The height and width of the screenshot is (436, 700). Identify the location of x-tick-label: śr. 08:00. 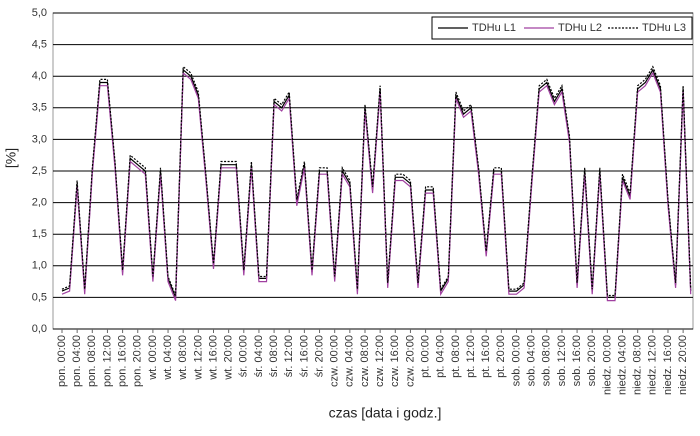
(274, 356).